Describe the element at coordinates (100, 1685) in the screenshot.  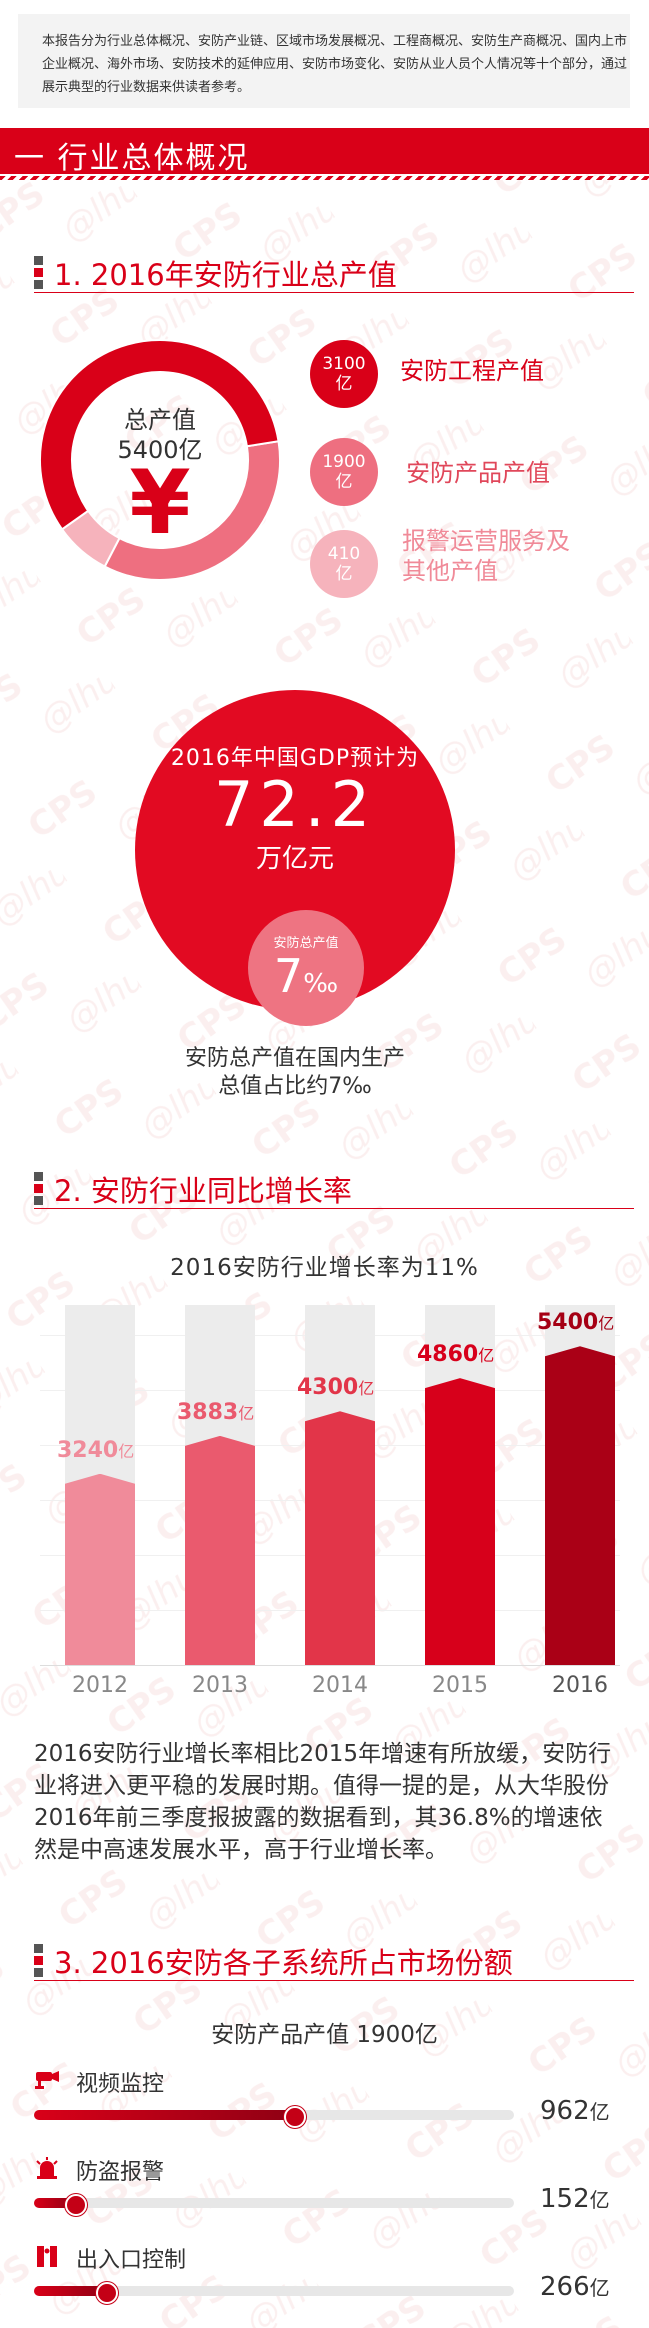
I see `x-tick-label: 2012` at that location.